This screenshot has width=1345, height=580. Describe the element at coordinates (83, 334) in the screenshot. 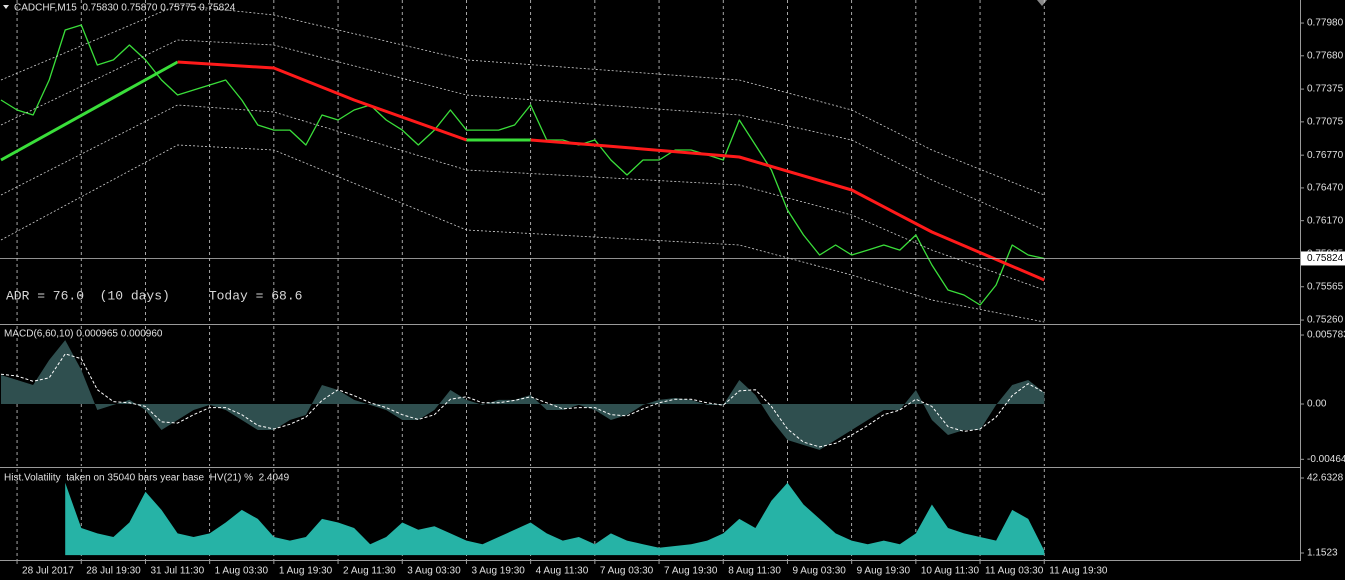

I see `macd-title: MACD(6,60,10) 0.000965 0.000960` at that location.